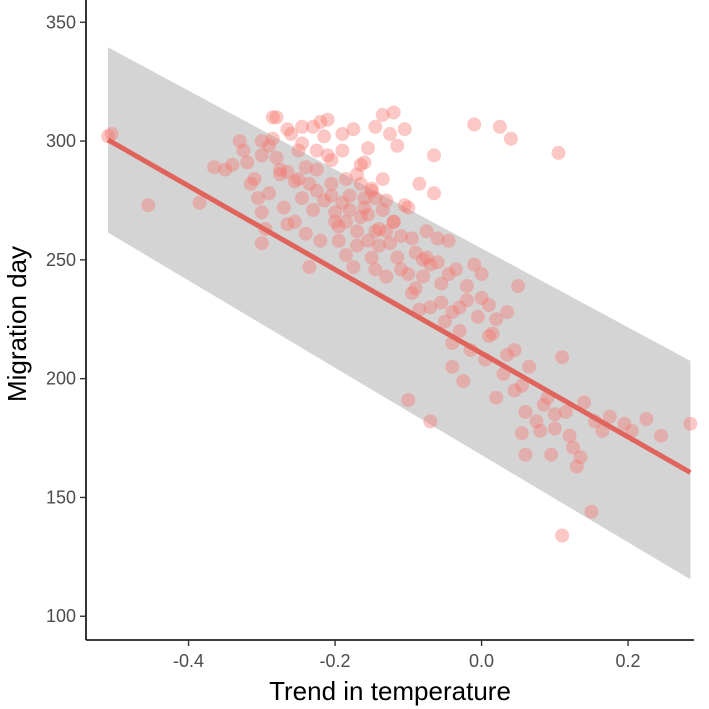 The width and height of the screenshot is (709, 709). I want to click on y-tick-label: 300, so click(61, 141).